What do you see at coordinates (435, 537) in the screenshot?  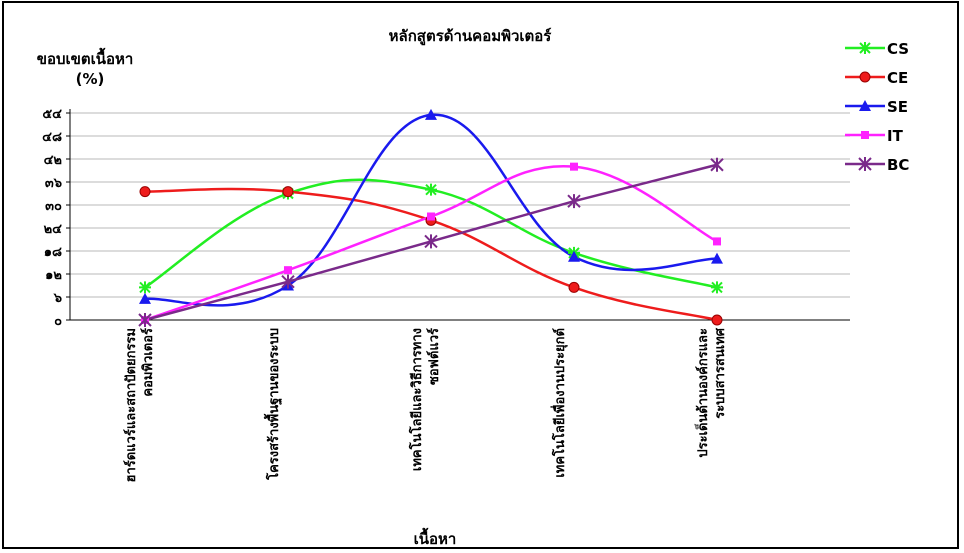 I see `x-axis-label: เนื้อหา` at bounding box center [435, 537].